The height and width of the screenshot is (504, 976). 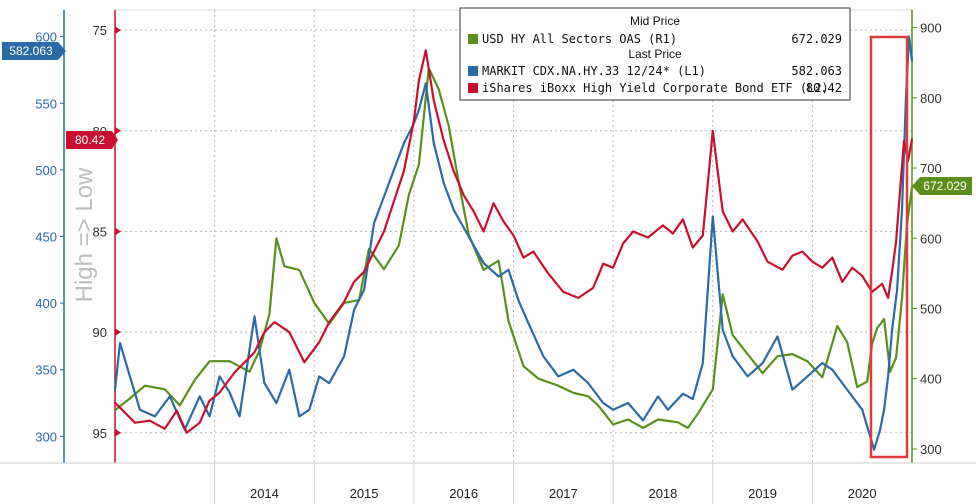 What do you see at coordinates (889, 247) in the screenshot?
I see `highlight-box` at bounding box center [889, 247].